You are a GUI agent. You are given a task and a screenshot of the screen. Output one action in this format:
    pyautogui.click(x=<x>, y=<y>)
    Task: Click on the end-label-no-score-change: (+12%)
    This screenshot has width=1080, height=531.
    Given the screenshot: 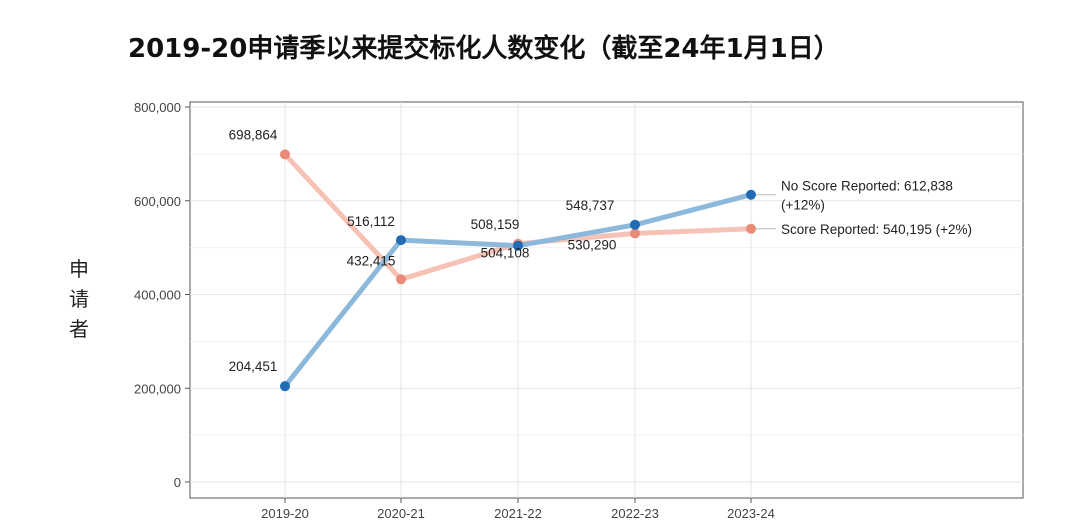 What is the action you would take?
    pyautogui.click(x=803, y=205)
    